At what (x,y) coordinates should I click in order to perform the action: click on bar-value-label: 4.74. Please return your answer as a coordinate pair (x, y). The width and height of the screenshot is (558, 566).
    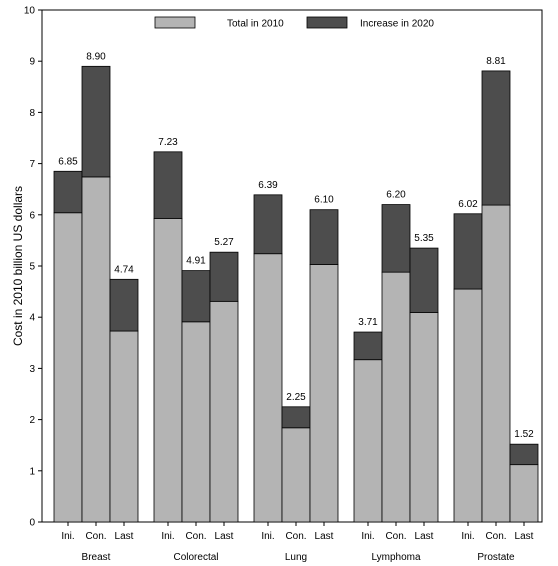
    Looking at the image, I should click on (124, 269).